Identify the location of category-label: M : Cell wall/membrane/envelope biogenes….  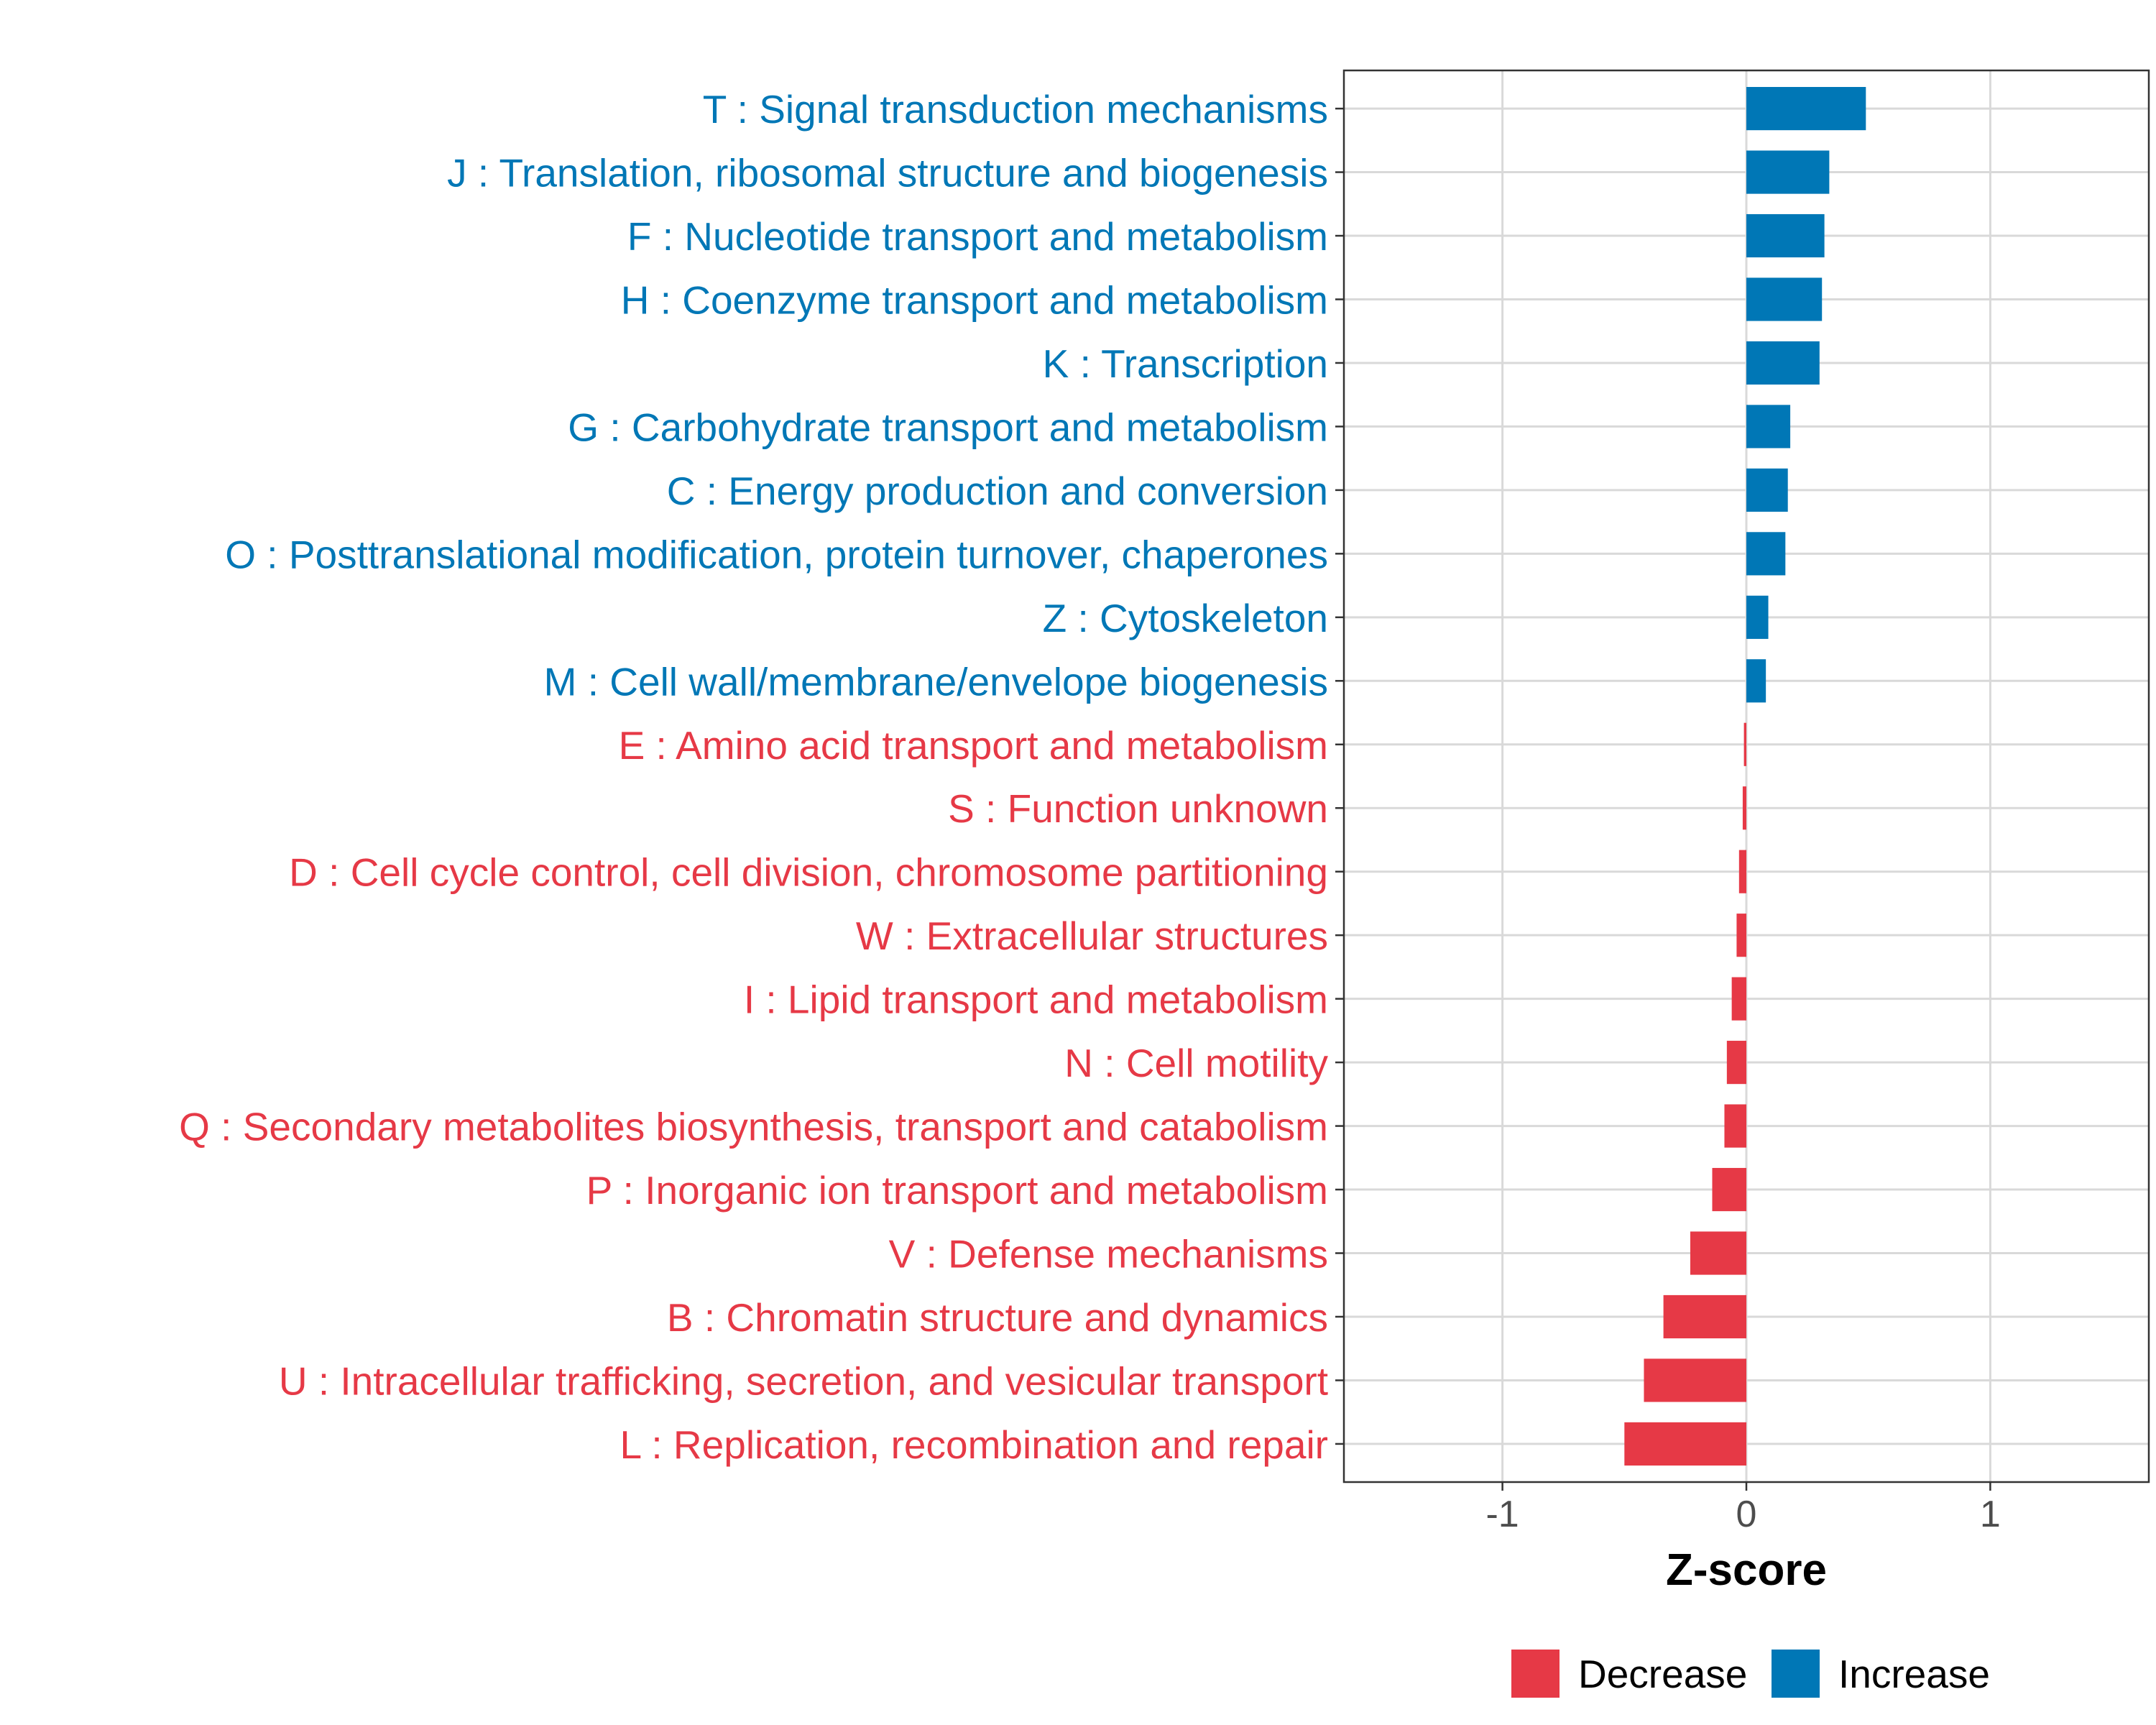
(936, 681).